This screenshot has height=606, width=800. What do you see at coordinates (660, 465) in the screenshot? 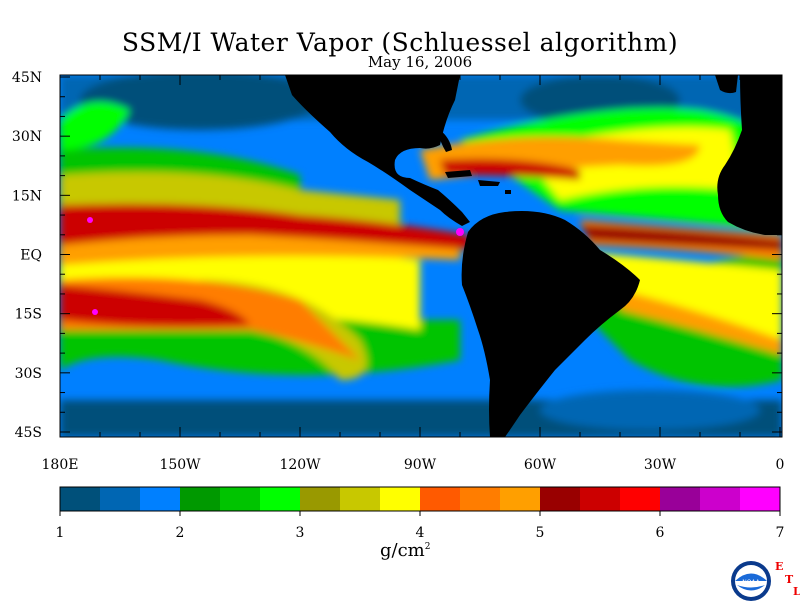
I see `lon-label: 30W` at bounding box center [660, 465].